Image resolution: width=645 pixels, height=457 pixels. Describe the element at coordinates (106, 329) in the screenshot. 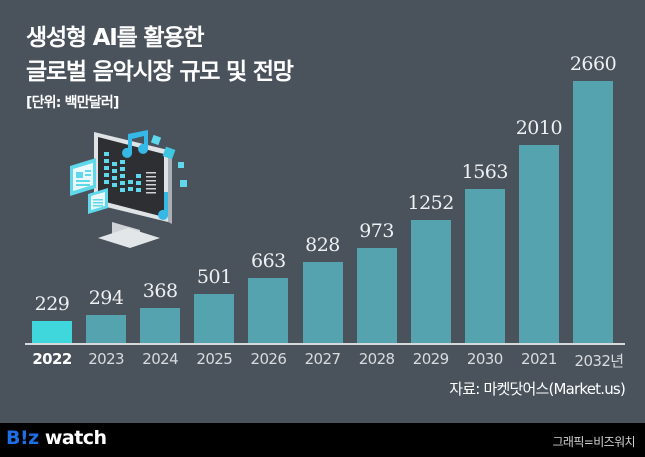

I see `bar-2023` at that location.